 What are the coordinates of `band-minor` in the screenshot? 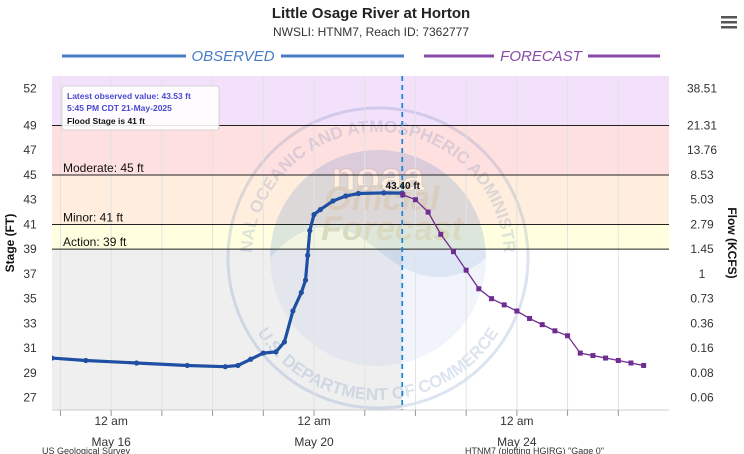 It's located at (360, 199).